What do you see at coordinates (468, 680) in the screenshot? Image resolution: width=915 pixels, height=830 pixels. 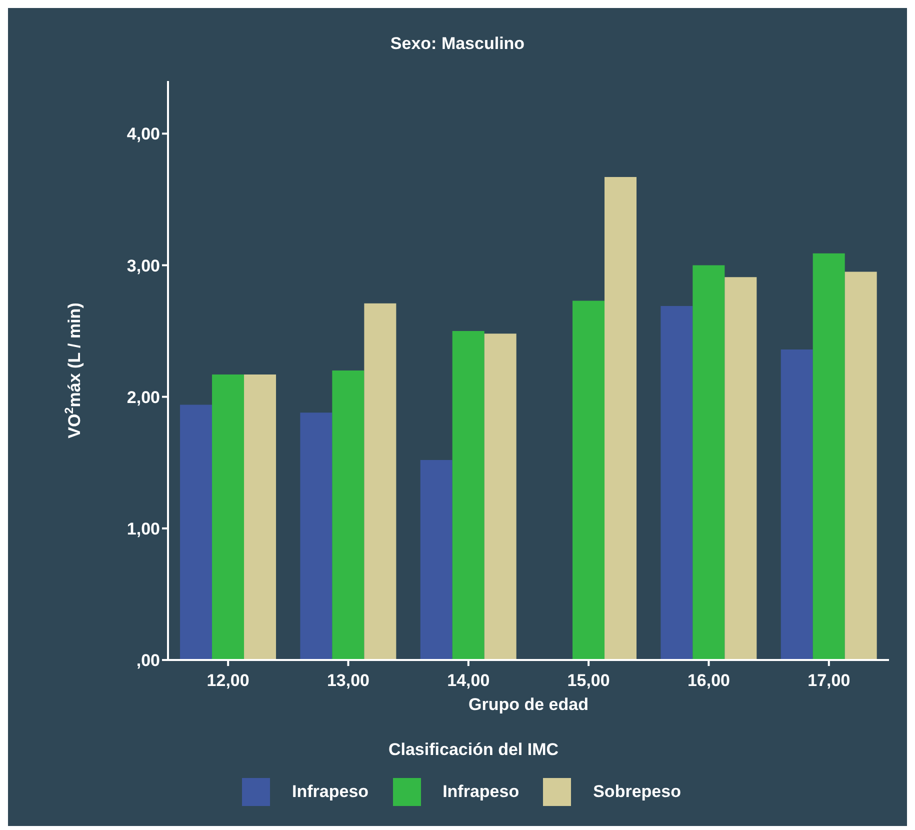 I see `x-tick-label: 14,00` at bounding box center [468, 680].